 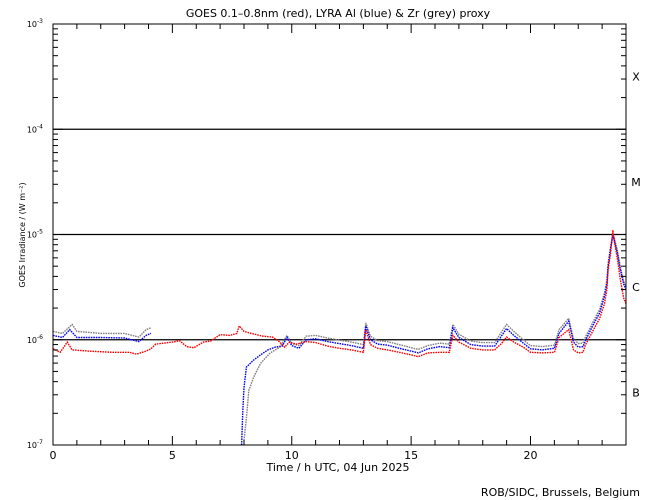 I want to click on x-tick-label: 20, so click(x=531, y=455).